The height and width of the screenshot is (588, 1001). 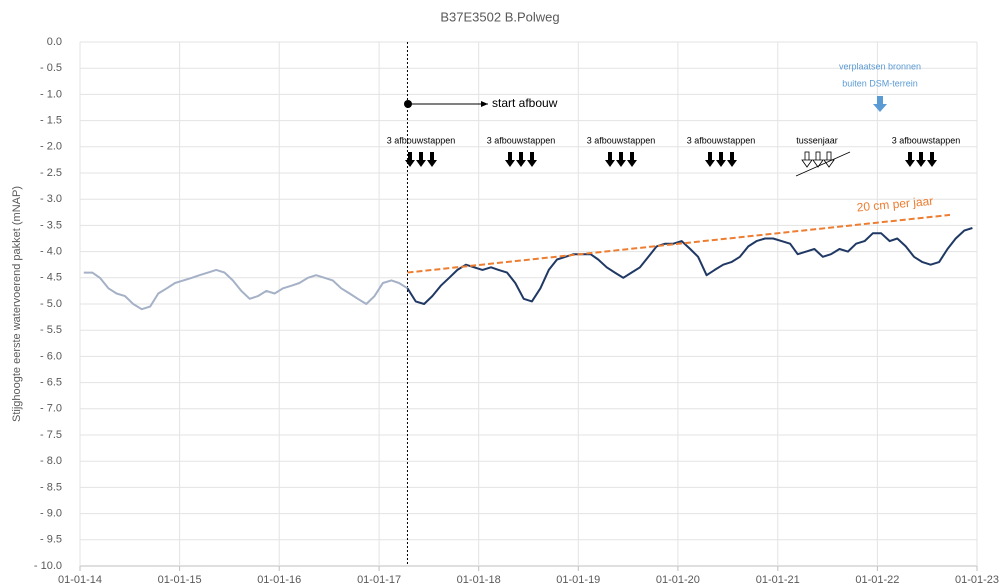 What do you see at coordinates (51, 278) in the screenshot?
I see `y-tick-label: - 4.5` at bounding box center [51, 278].